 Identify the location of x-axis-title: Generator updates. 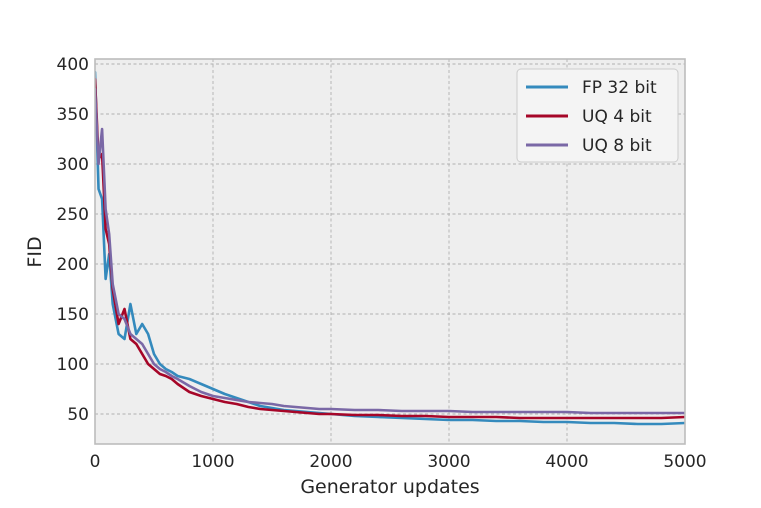
(389, 487).